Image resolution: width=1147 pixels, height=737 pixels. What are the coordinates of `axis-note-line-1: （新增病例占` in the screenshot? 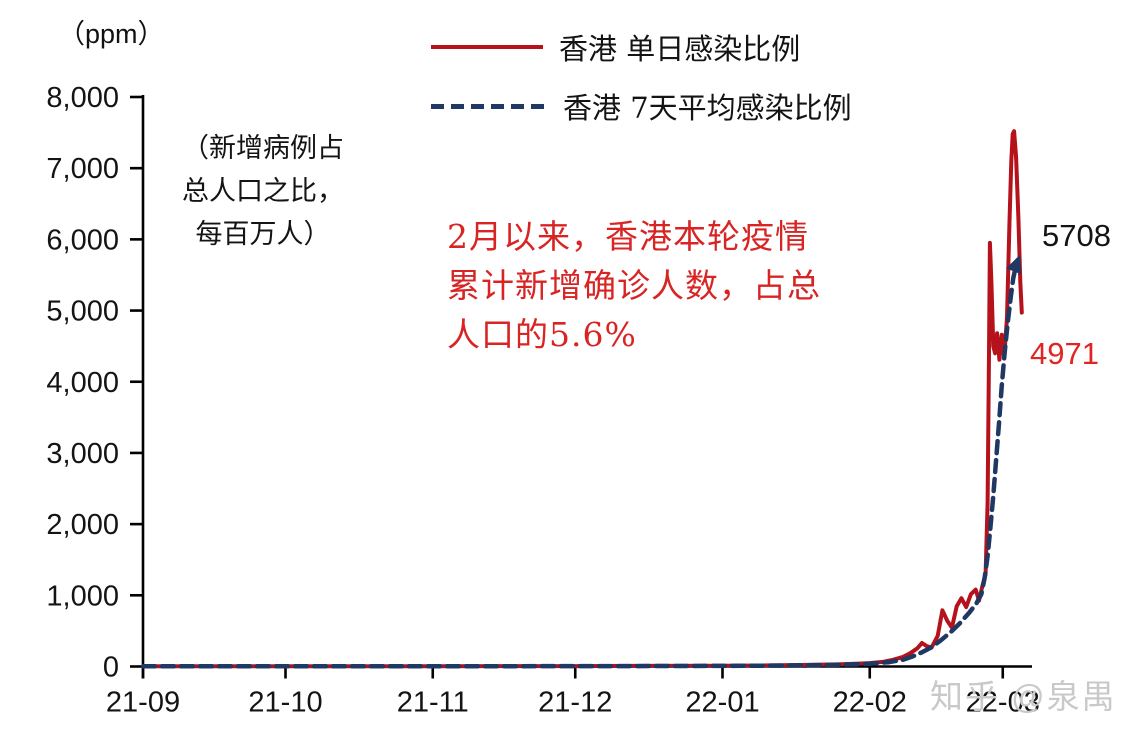 It's located at (263, 148).